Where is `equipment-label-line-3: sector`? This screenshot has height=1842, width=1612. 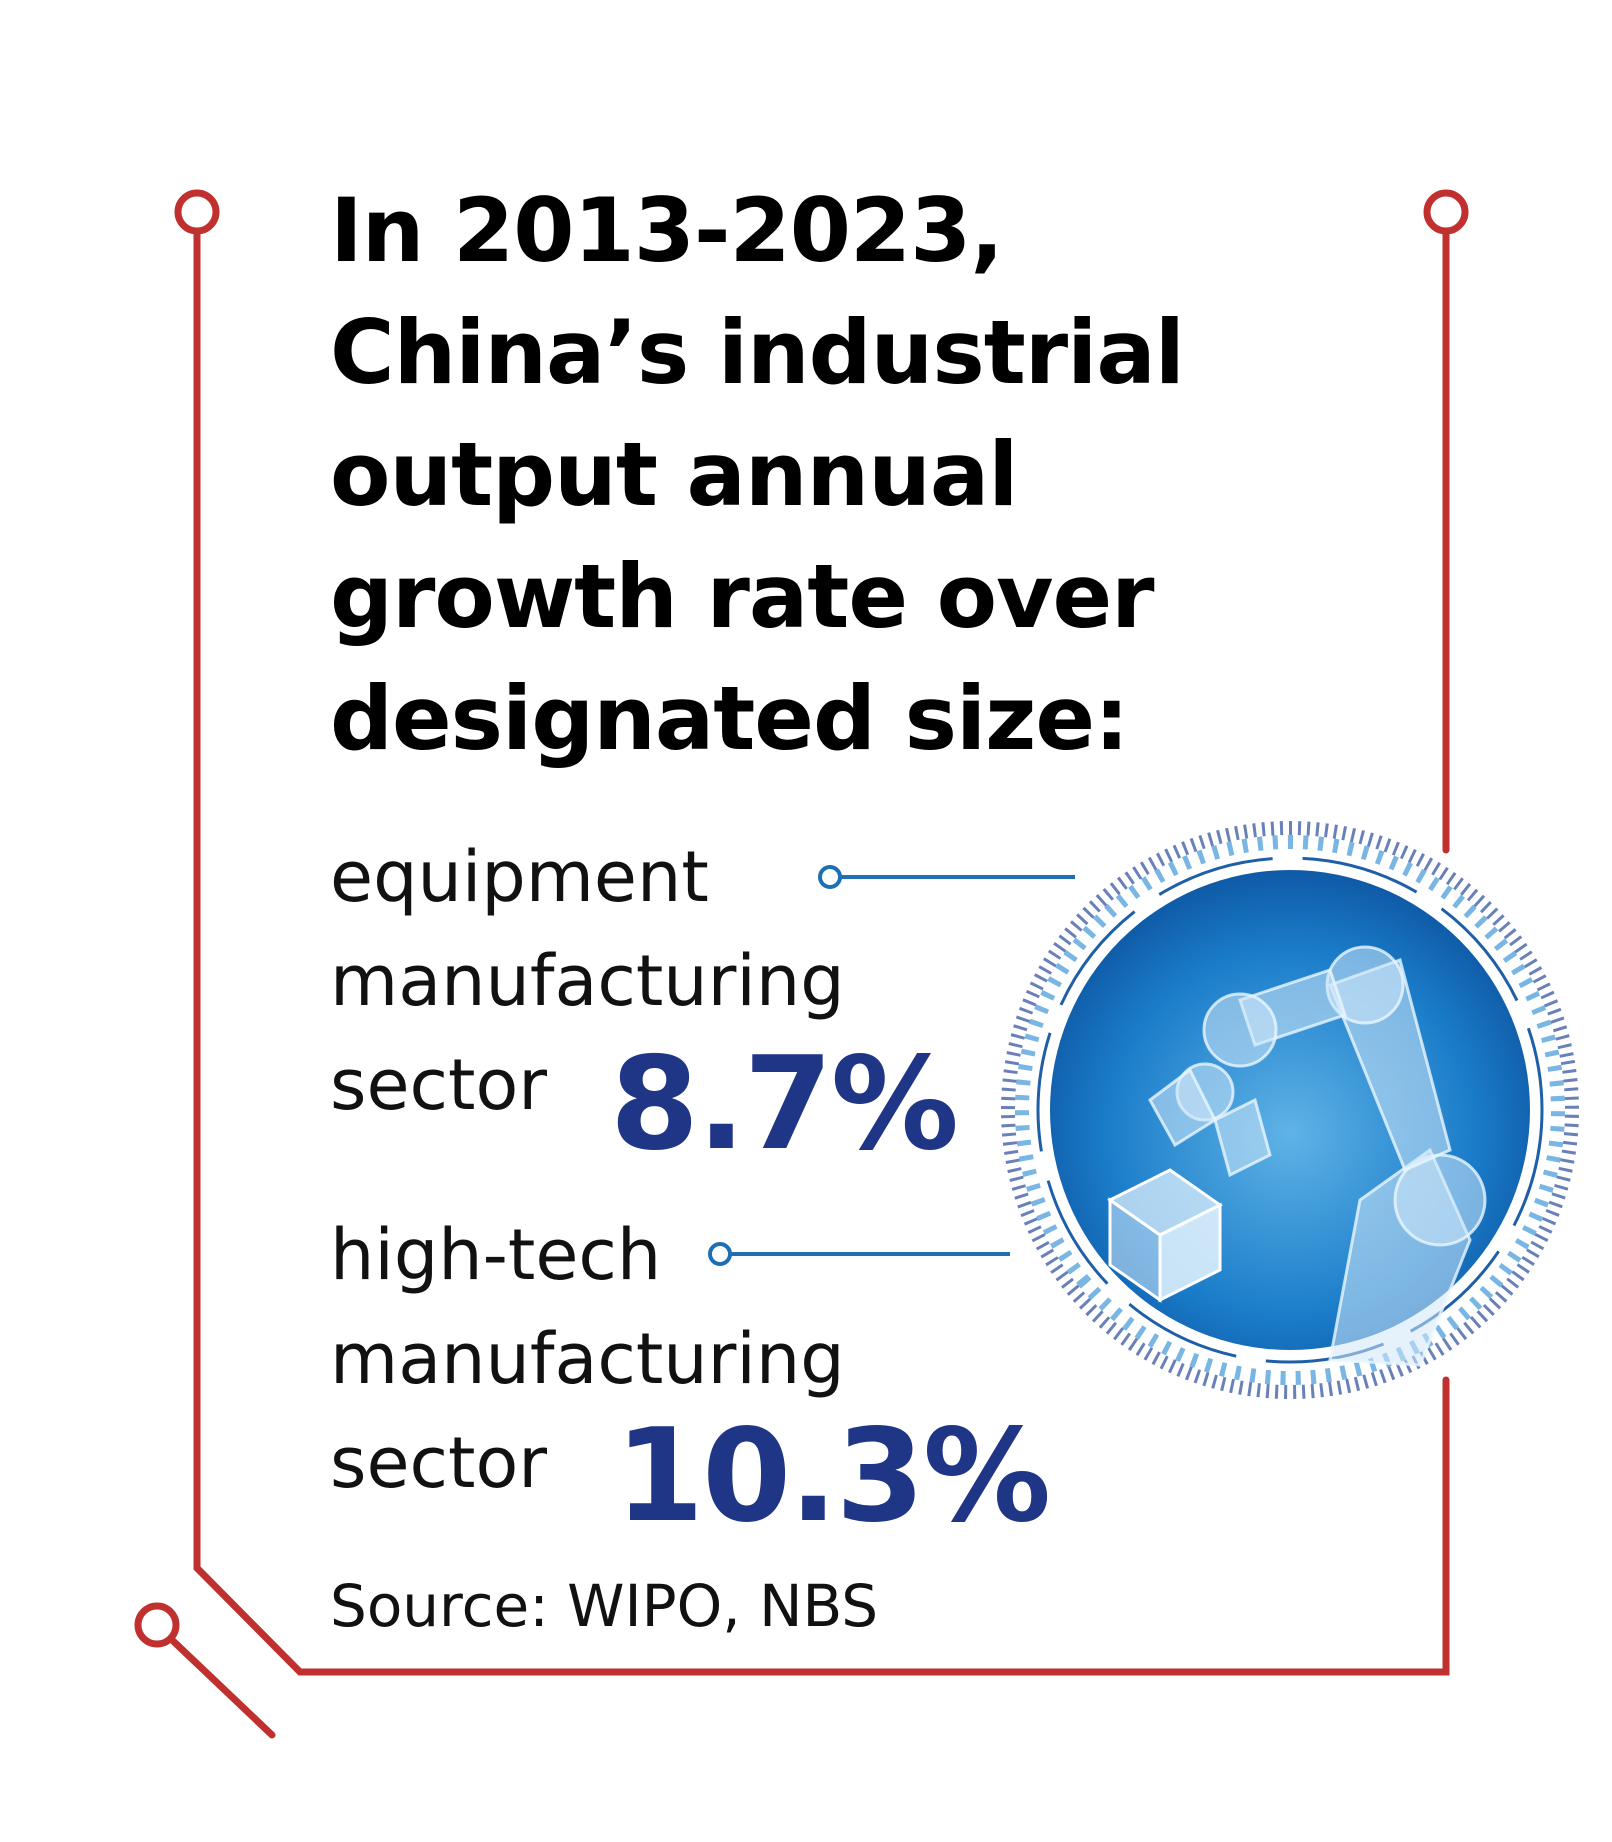
equipment-label-line-3: sector is located at coordinates (439, 1085).